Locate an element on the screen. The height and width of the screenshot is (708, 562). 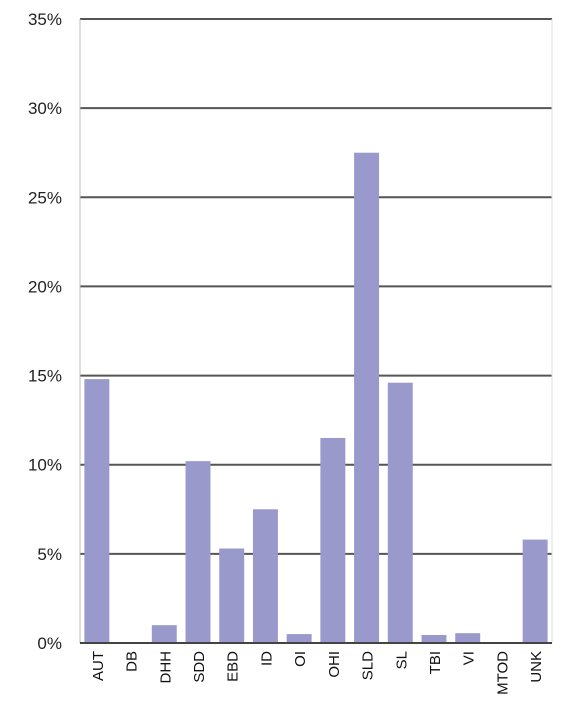
bar-dhh is located at coordinates (164, 634).